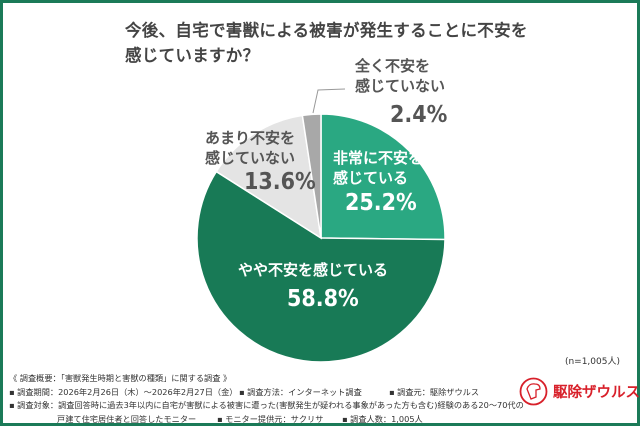 Image resolution: width=640 pixels, height=426 pixels. Describe the element at coordinates (381, 203) in the screenshot. I see `slice-value-very-anxious: 25.2%` at that location.